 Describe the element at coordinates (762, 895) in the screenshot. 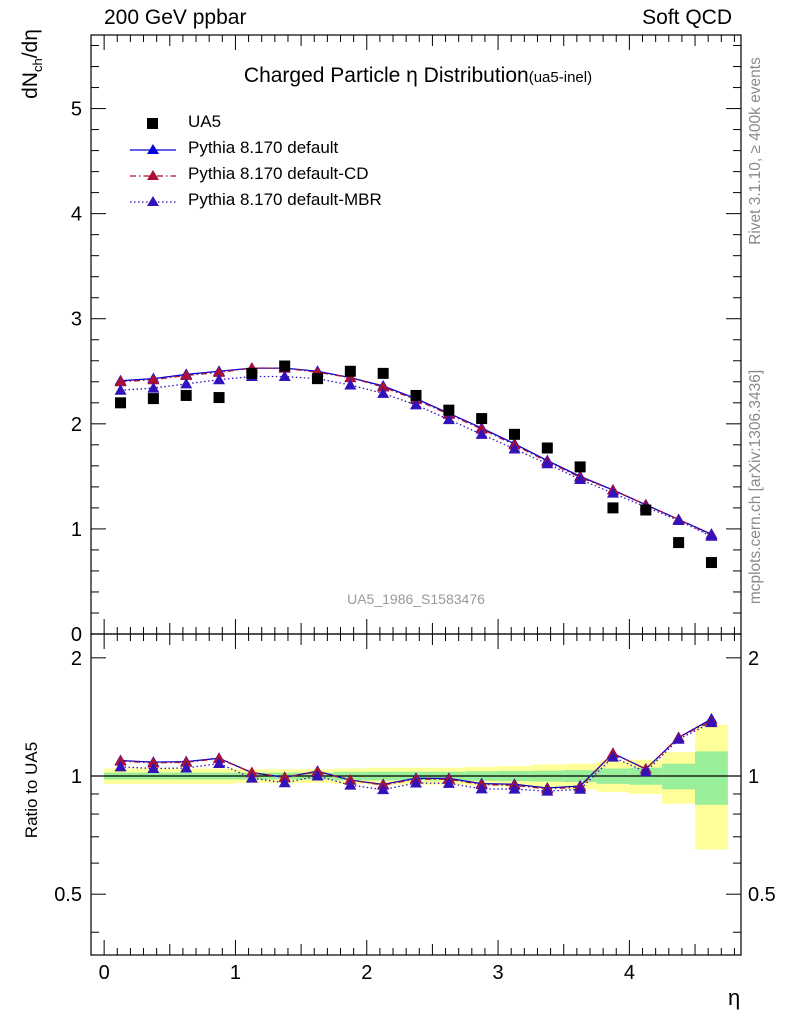

I see `ratio-tick-label-right: 0.5` at that location.